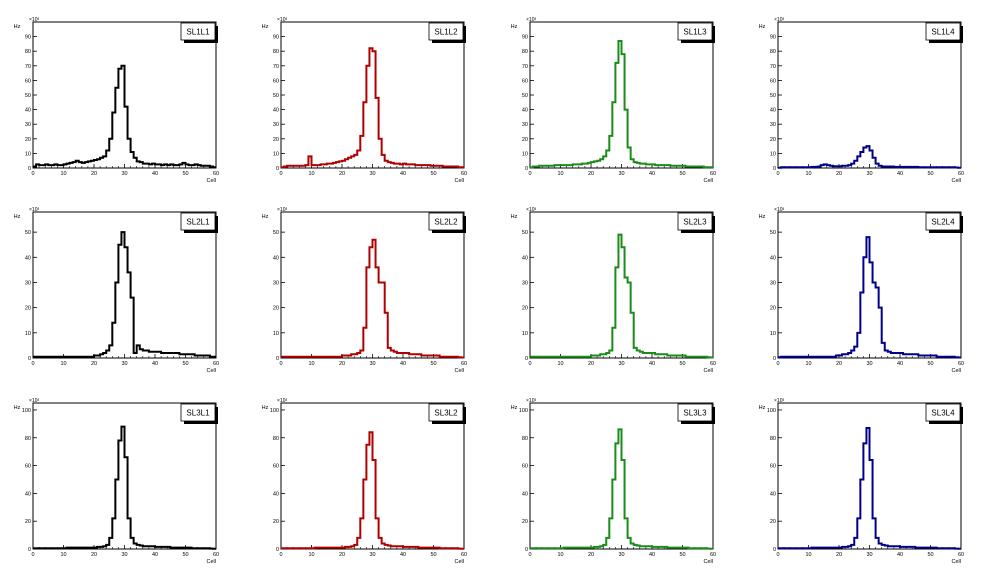 The width and height of the screenshot is (996, 572). Describe the element at coordinates (198, 32) in the screenshot. I see `chart-title: SL1L1` at that location.